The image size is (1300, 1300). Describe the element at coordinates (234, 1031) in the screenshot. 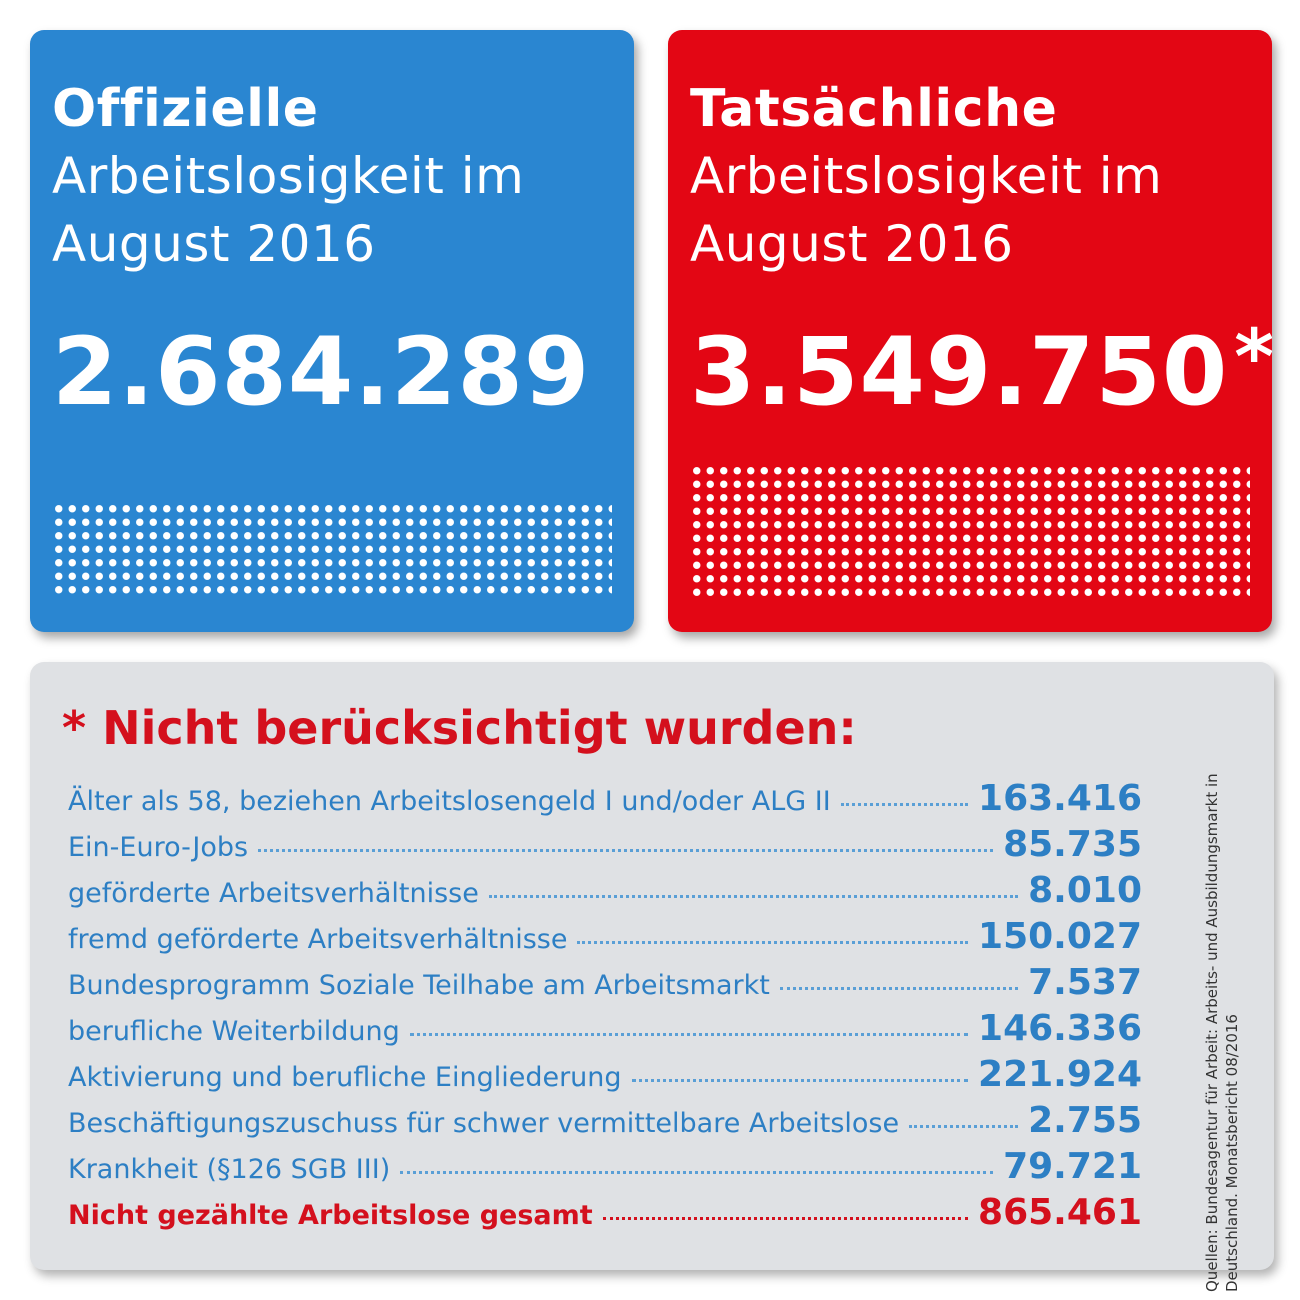

I see `list-item-label: berufliche Weiterbildung` at that location.